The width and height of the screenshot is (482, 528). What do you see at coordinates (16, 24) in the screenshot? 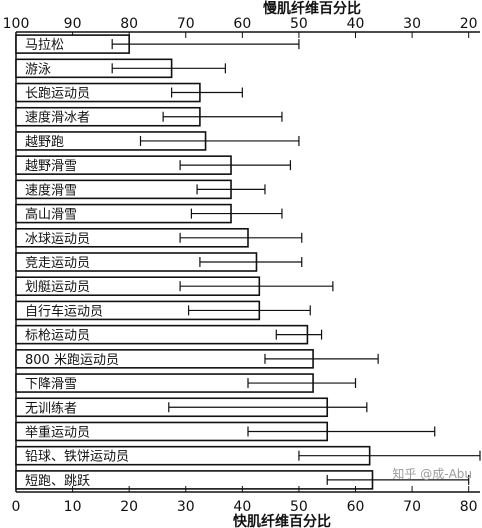
I see `top-tick-label: 100` at bounding box center [16, 24].